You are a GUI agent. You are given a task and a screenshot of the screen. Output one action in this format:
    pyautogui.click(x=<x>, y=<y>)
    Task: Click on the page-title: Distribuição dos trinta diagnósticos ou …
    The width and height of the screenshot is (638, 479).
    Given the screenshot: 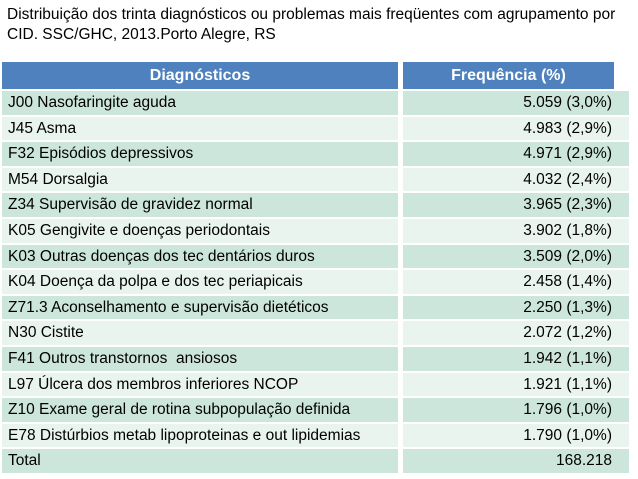 What is the action you would take?
    pyautogui.click(x=311, y=24)
    